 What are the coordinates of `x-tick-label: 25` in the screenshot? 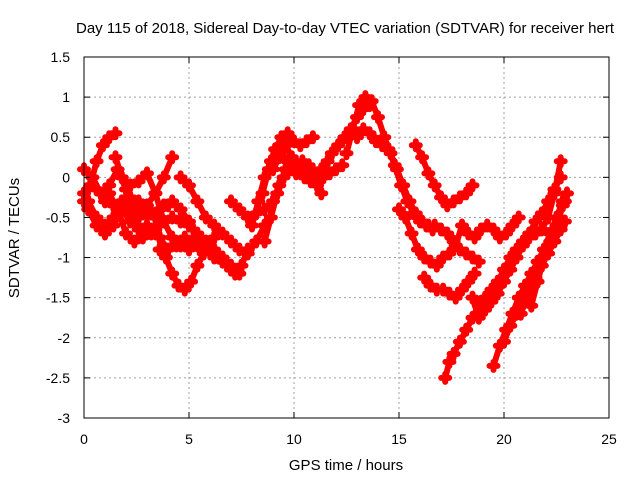 It's located at (609, 439).